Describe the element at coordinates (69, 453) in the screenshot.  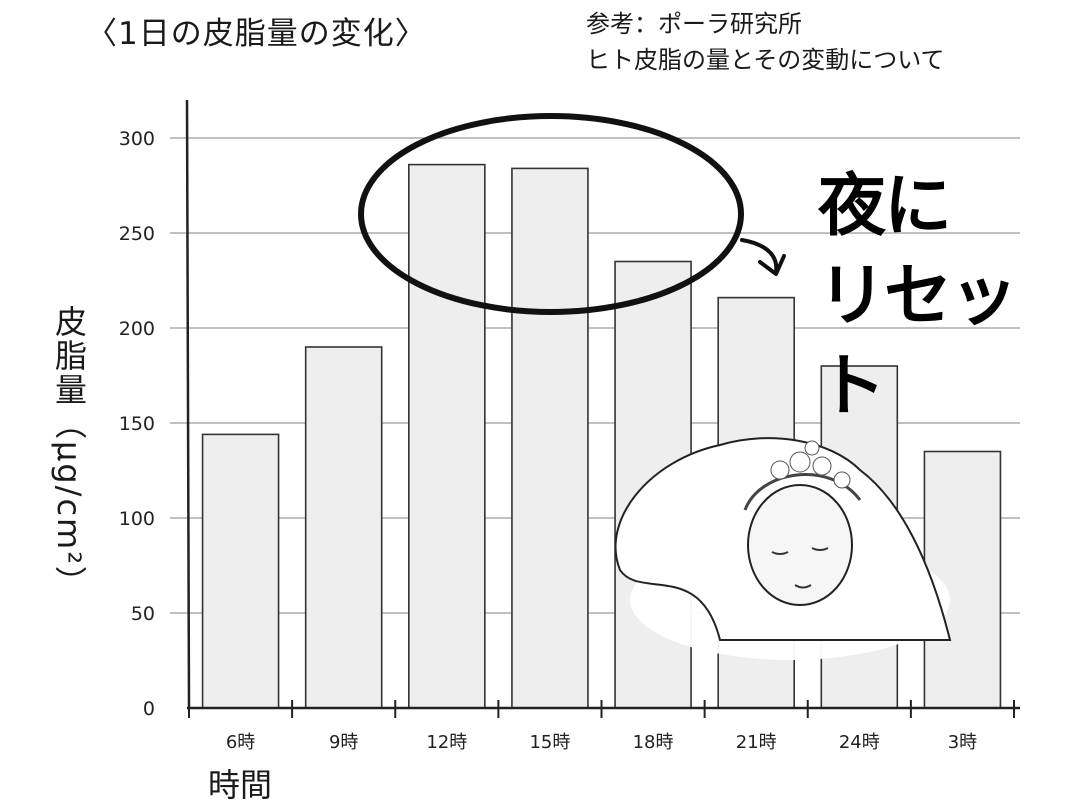
I see `y-axis-label: 皮脂量（μg/cm²）` at that location.